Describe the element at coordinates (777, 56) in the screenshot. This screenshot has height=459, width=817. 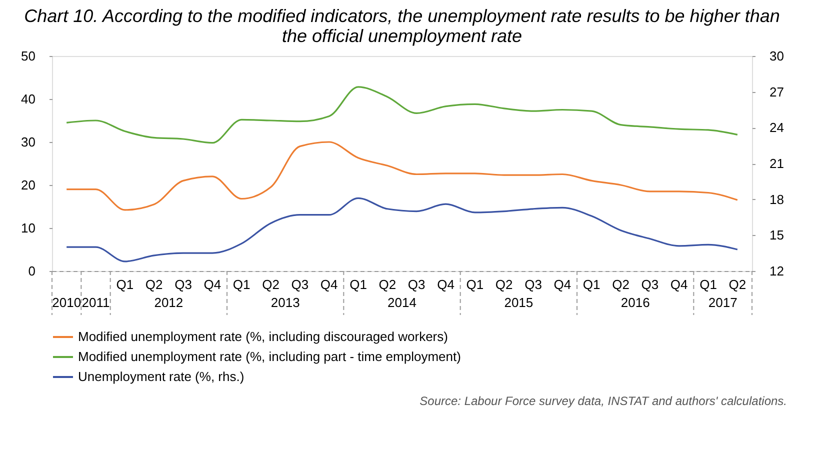
I see `y2-tick-label: 30` at that location.